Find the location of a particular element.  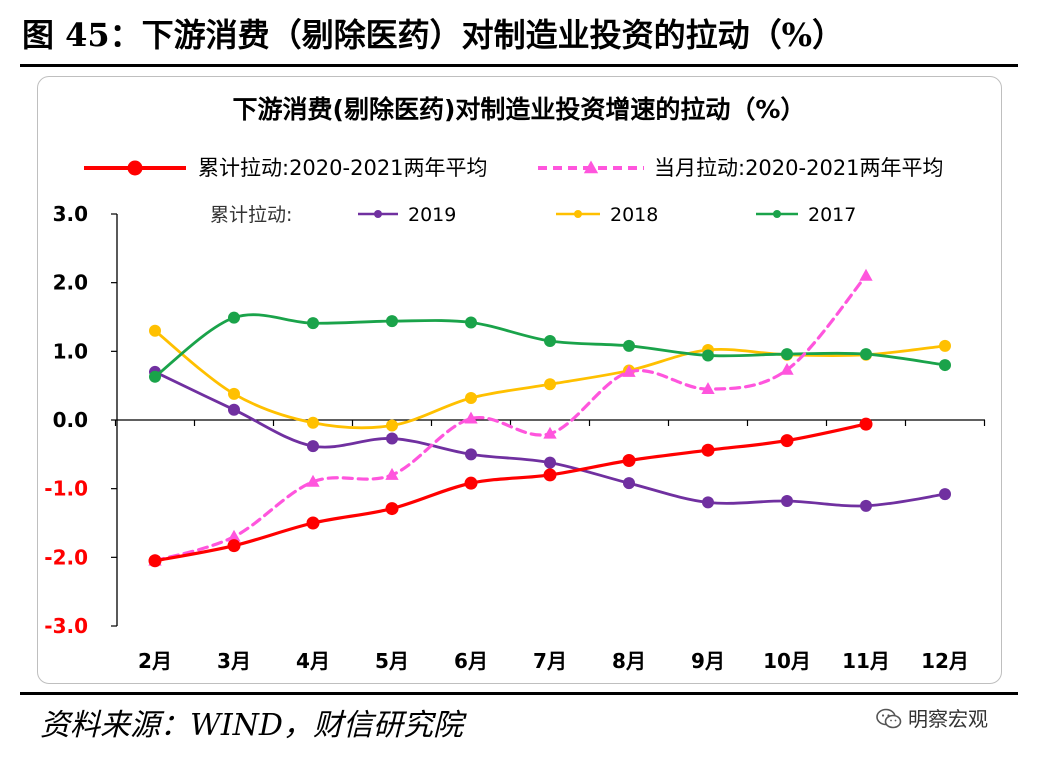

watermark: 明察宏观 is located at coordinates (932, 719).